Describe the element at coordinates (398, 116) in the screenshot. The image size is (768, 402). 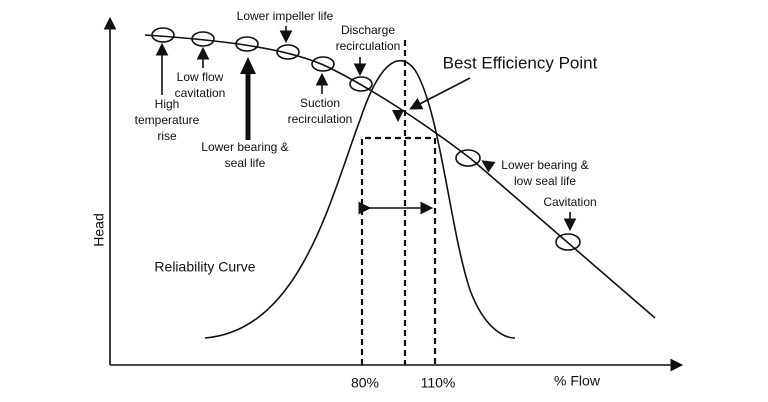
I see `bep-marker` at that location.